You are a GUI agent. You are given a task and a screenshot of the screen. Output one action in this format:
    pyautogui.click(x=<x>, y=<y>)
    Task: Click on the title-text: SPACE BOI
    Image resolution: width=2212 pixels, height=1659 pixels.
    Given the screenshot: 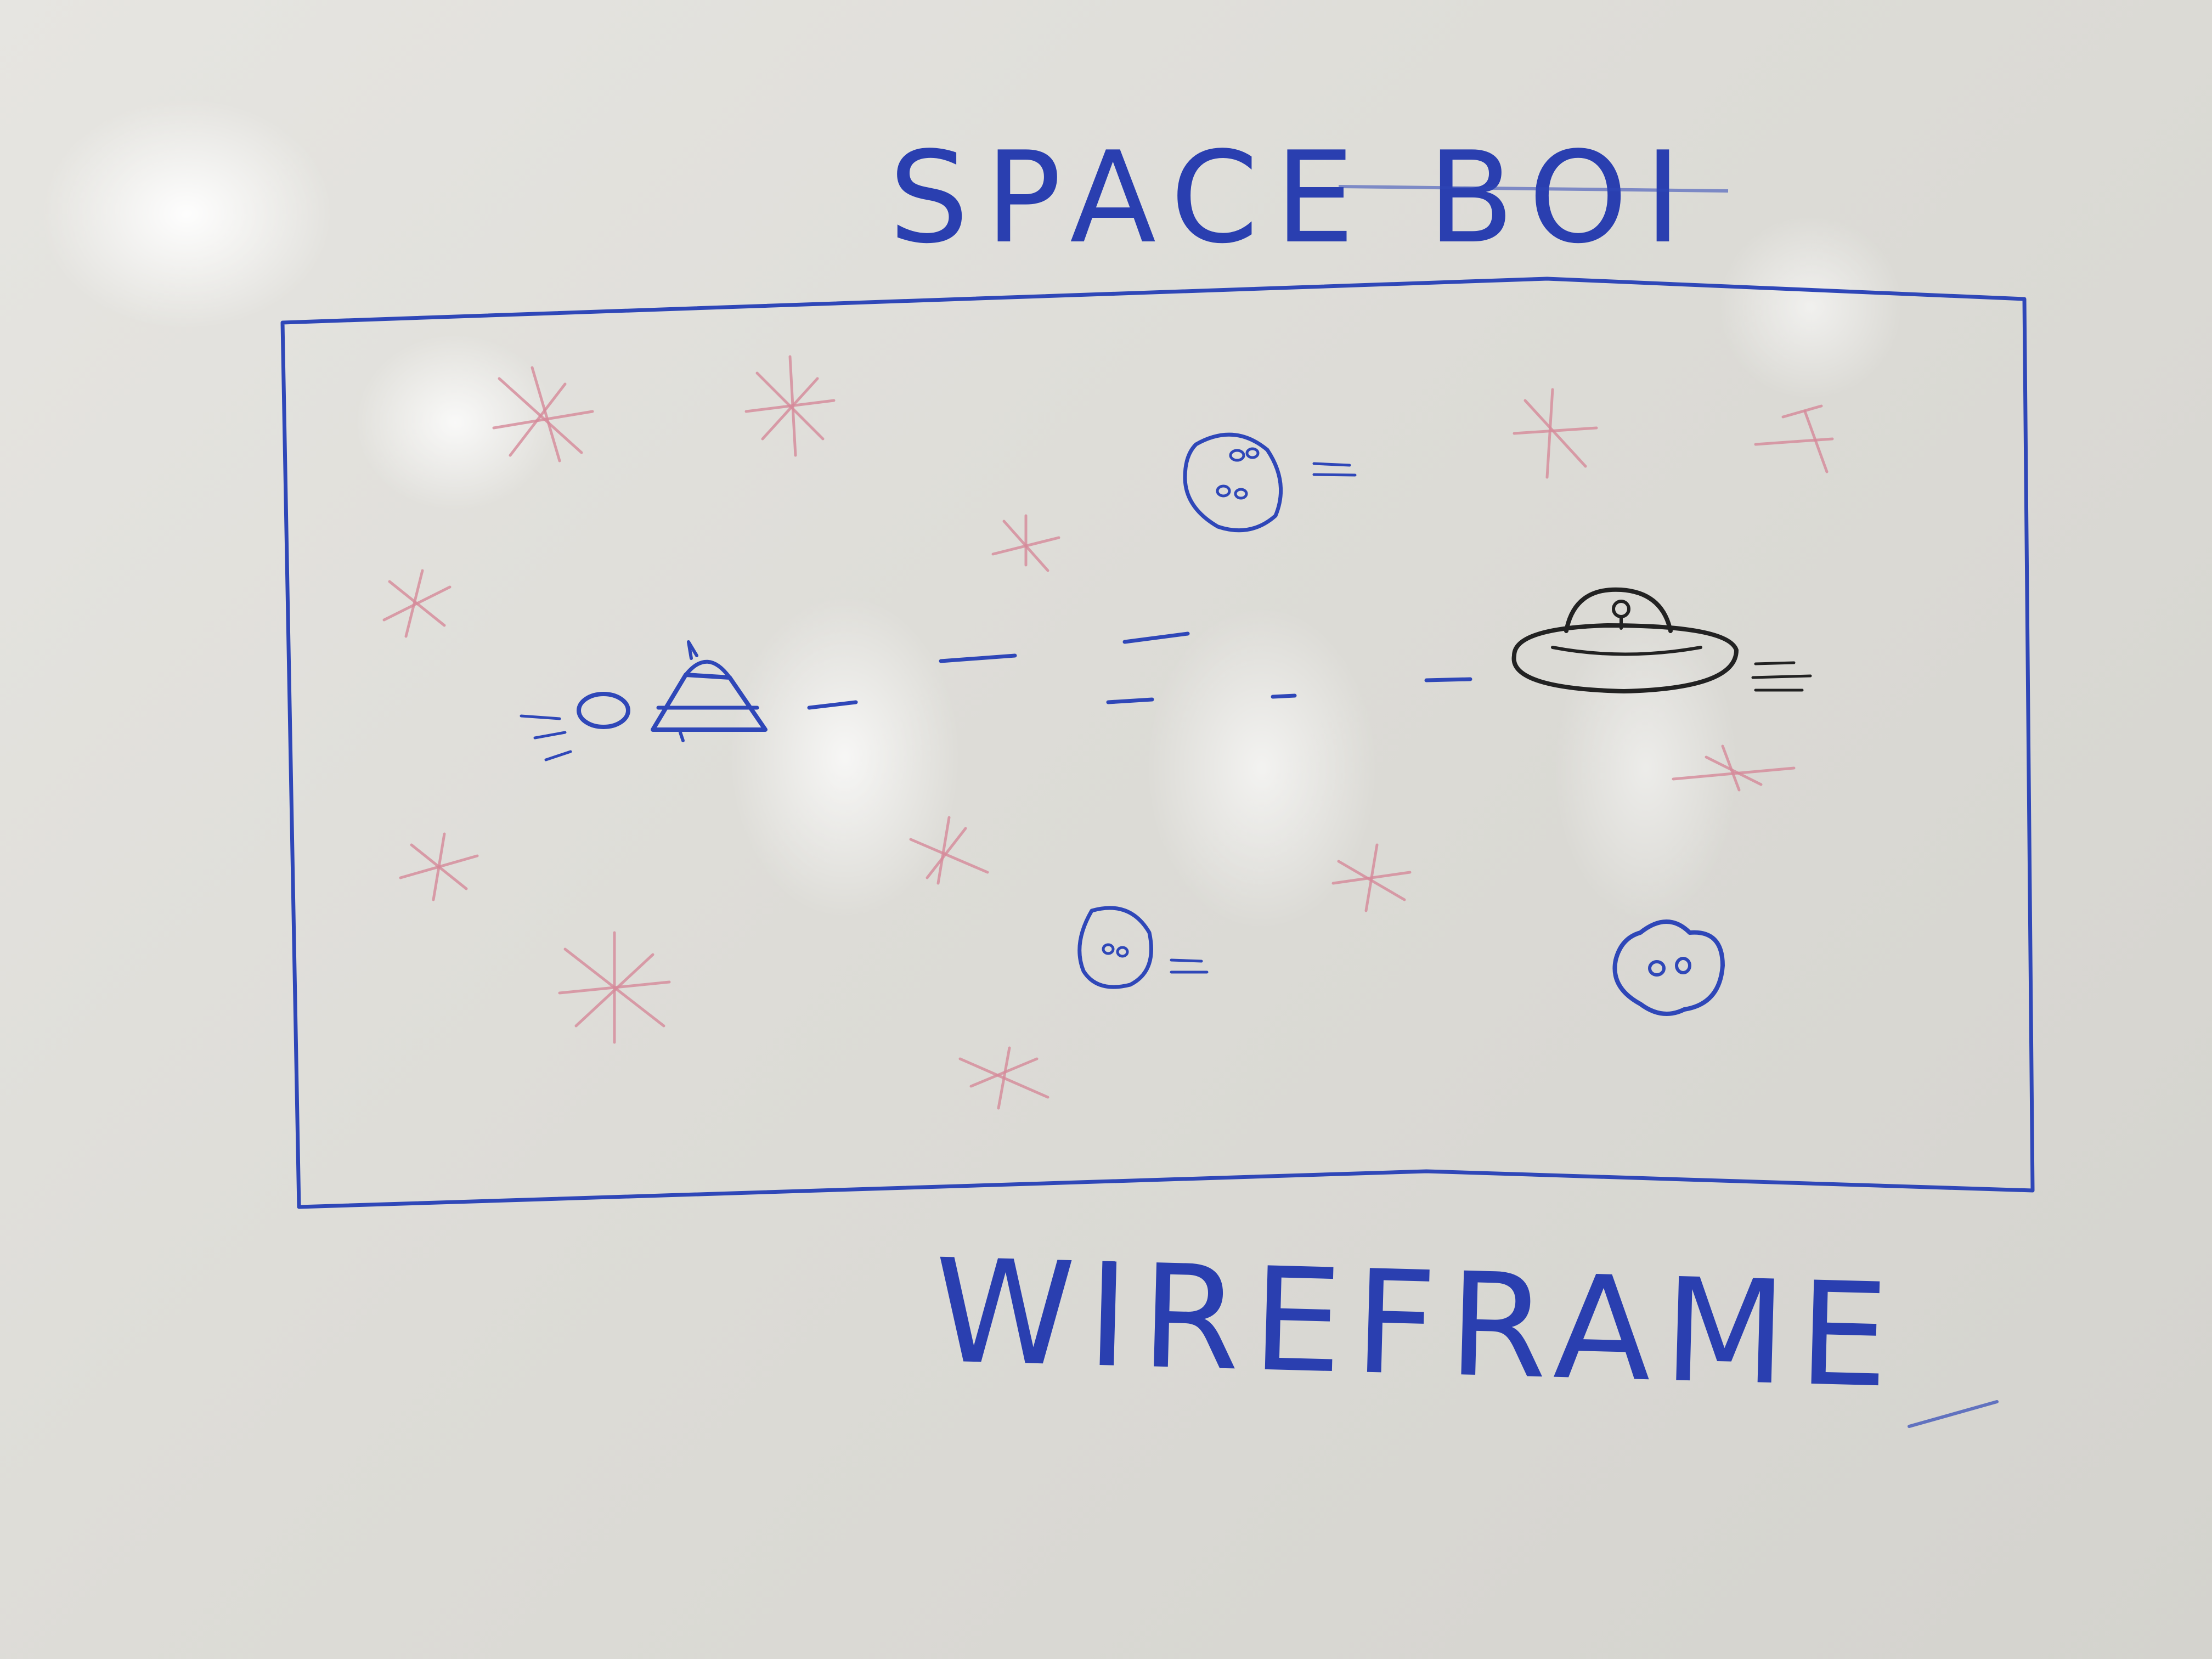 What is the action you would take?
    pyautogui.click(x=1293, y=198)
    